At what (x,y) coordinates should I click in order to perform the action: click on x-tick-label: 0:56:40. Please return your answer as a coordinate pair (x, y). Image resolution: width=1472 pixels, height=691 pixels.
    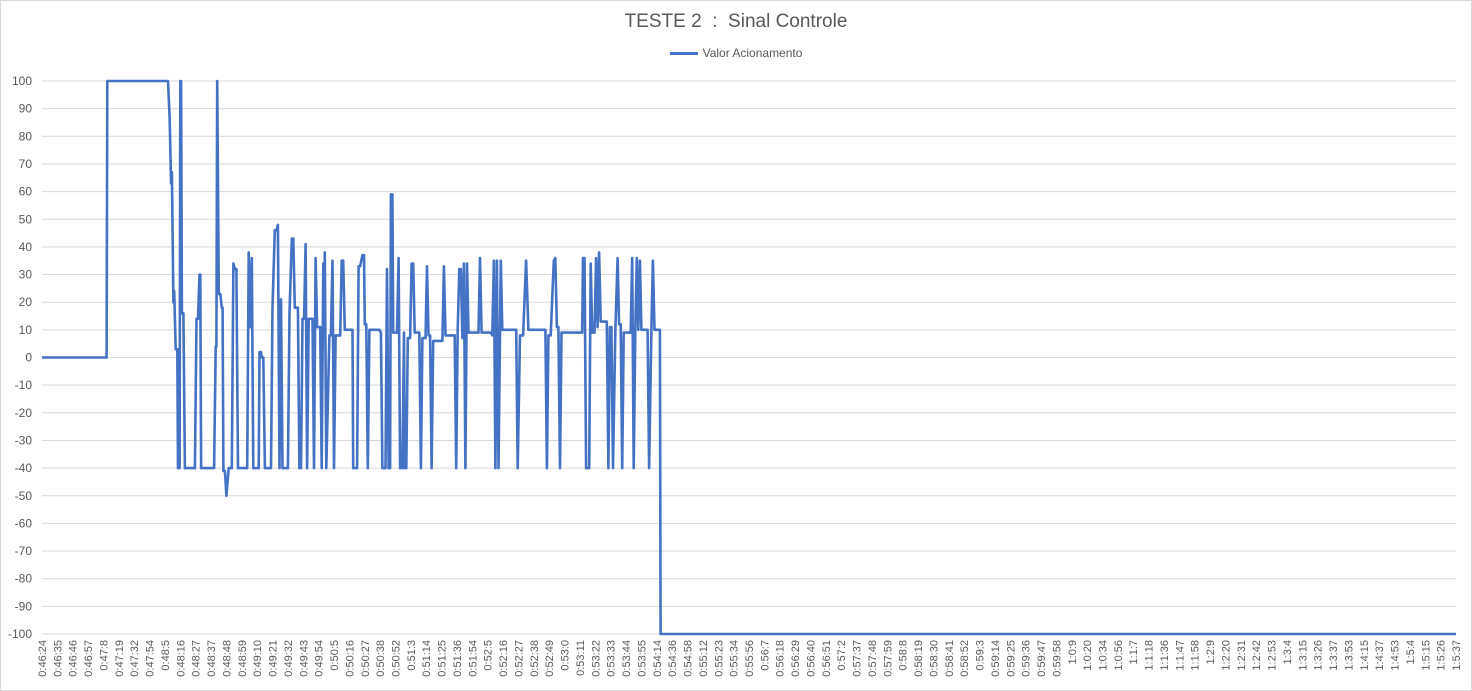
    Looking at the image, I should click on (811, 658).